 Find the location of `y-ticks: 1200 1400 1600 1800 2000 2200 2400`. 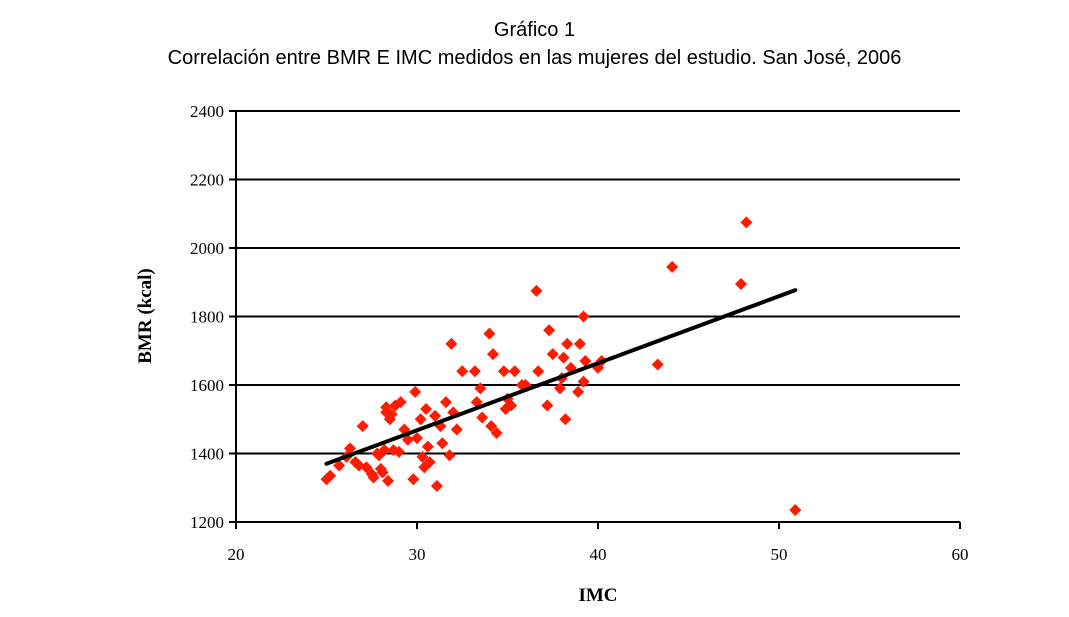

y-ticks: 1200 1400 1600 1800 2000 2200 2400 is located at coordinates (213, 317).